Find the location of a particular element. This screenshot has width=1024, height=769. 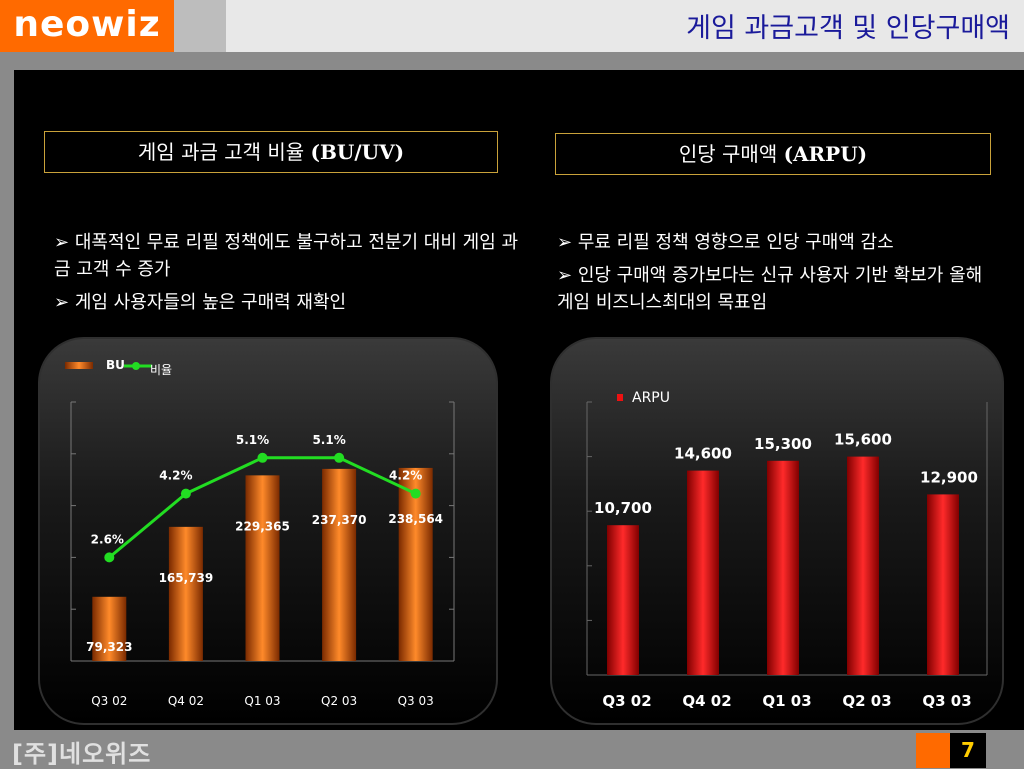

legend-label-bu: BU is located at coordinates (115, 365).